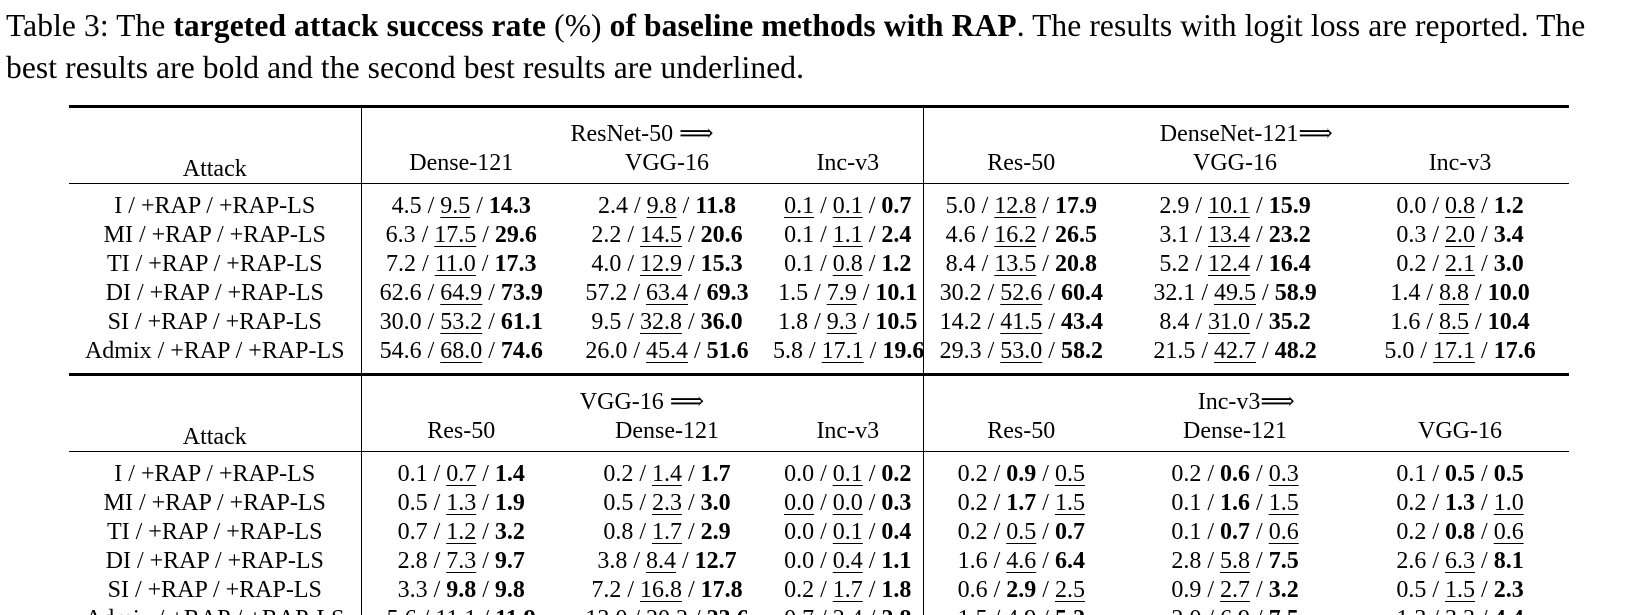 Image resolution: width=1640 pixels, height=615 pixels. What do you see at coordinates (1283, 531) in the screenshot?
I see `result-value: 0.6` at bounding box center [1283, 531].